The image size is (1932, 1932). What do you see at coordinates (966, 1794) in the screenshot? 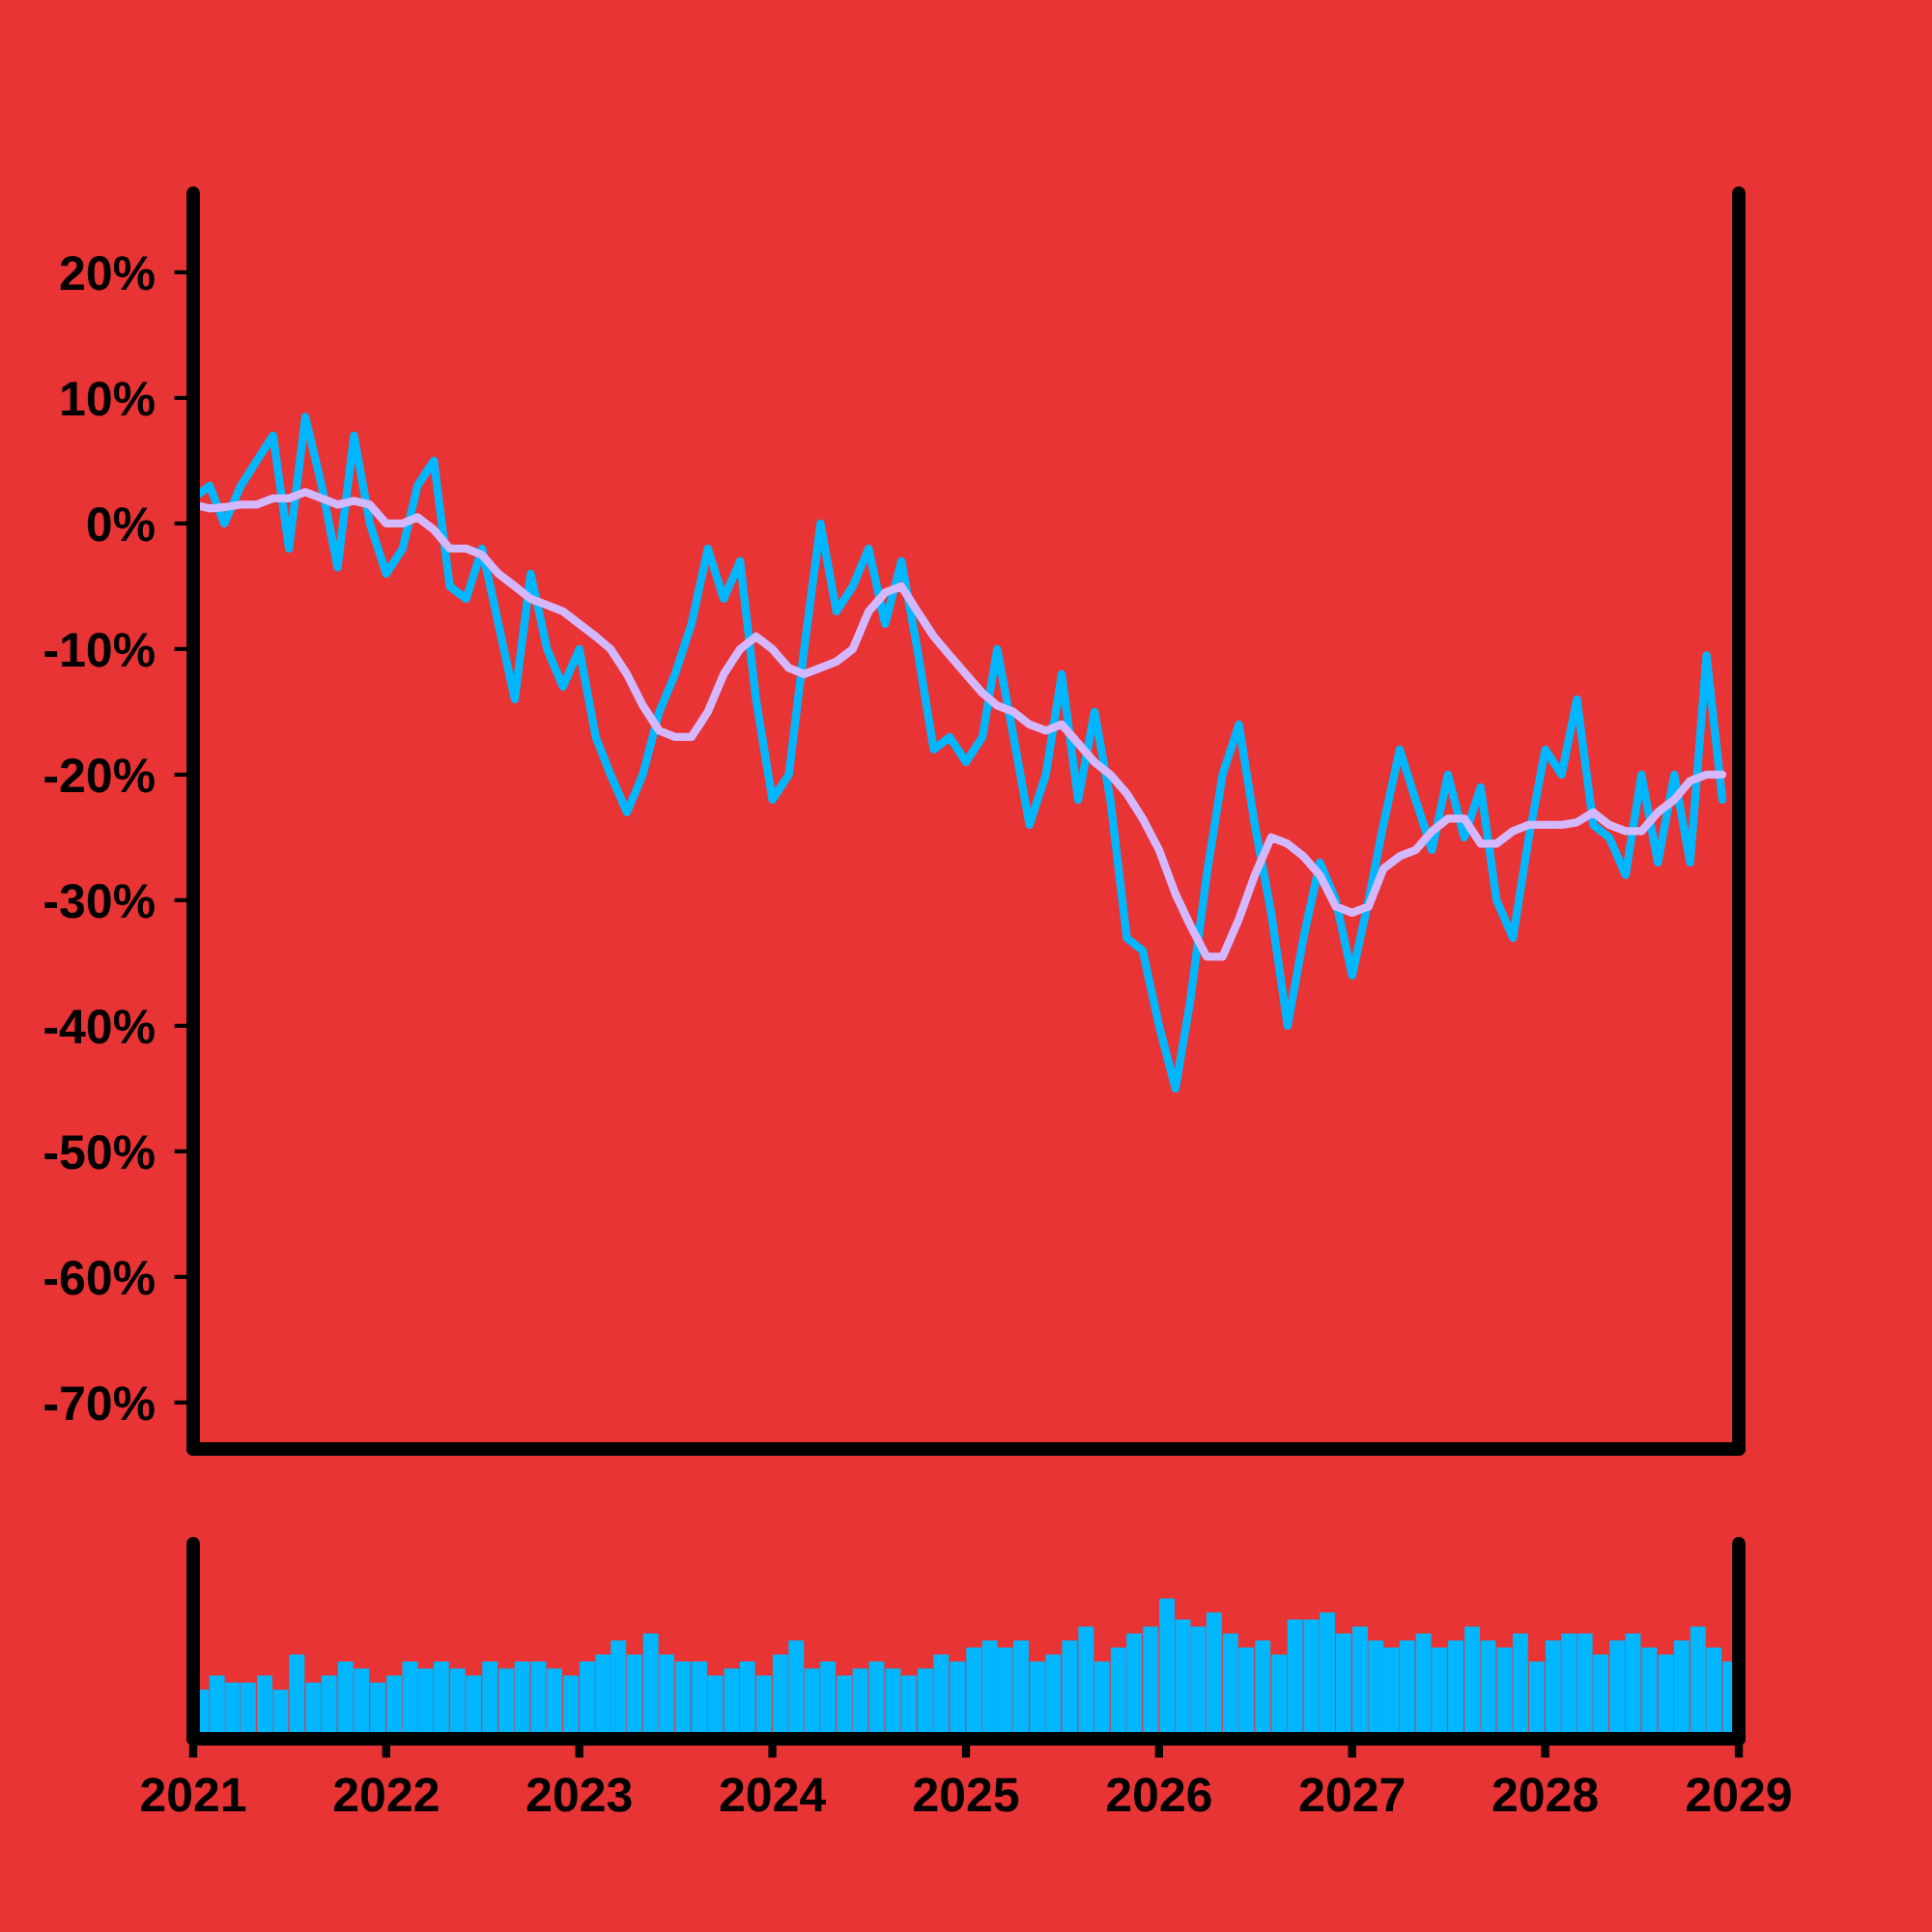
I see `x-tick-label: 2025` at bounding box center [966, 1794].